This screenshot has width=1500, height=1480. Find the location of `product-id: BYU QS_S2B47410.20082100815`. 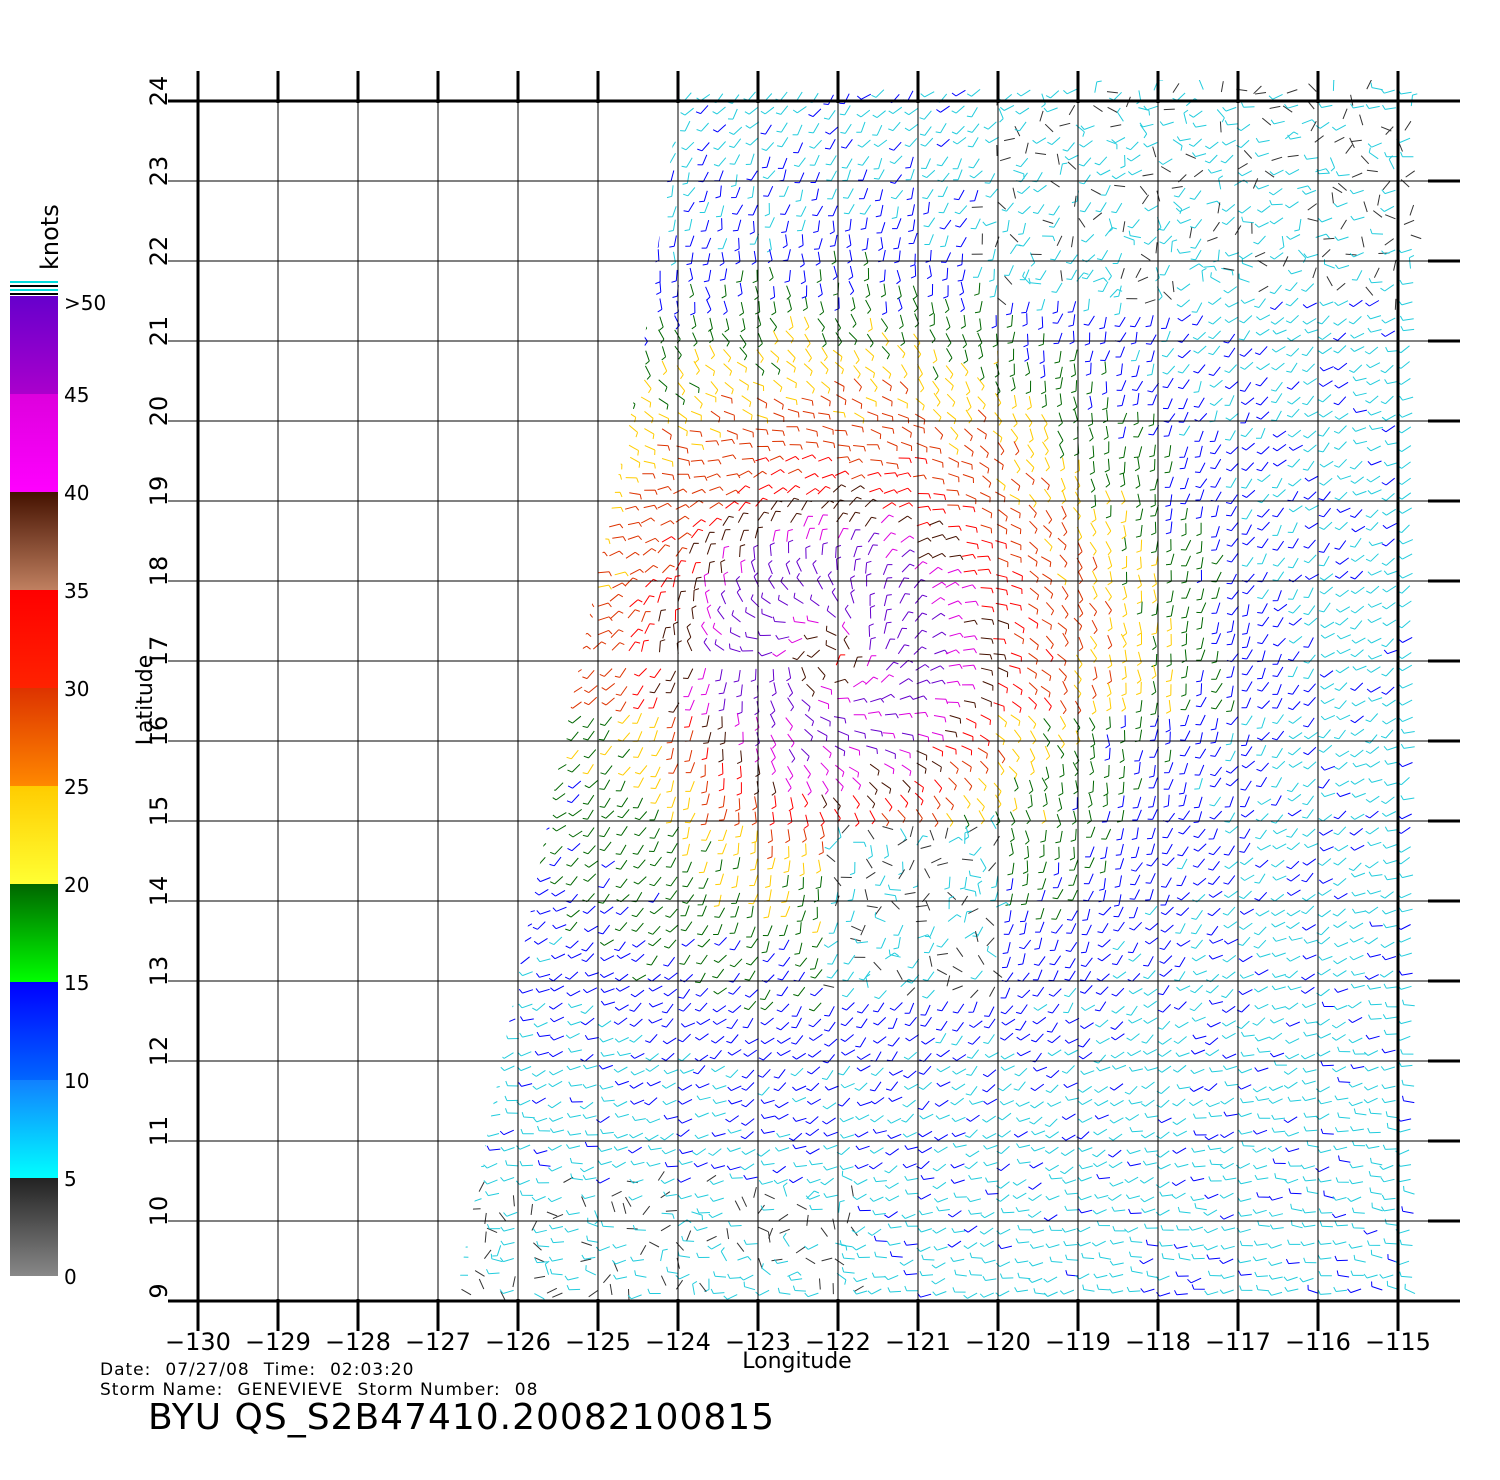

product-id: BYU QS_S2B47410.20082100815 is located at coordinates (462, 1417).